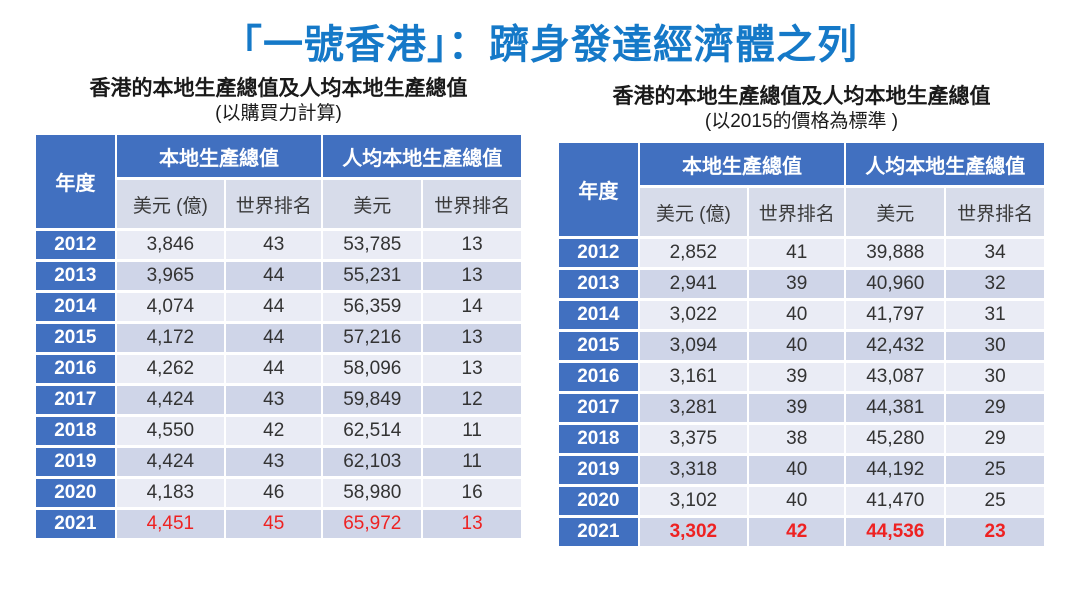 Image resolution: width=1080 pixels, height=615 pixels. I want to click on year-cell: 2017, so click(75, 400).